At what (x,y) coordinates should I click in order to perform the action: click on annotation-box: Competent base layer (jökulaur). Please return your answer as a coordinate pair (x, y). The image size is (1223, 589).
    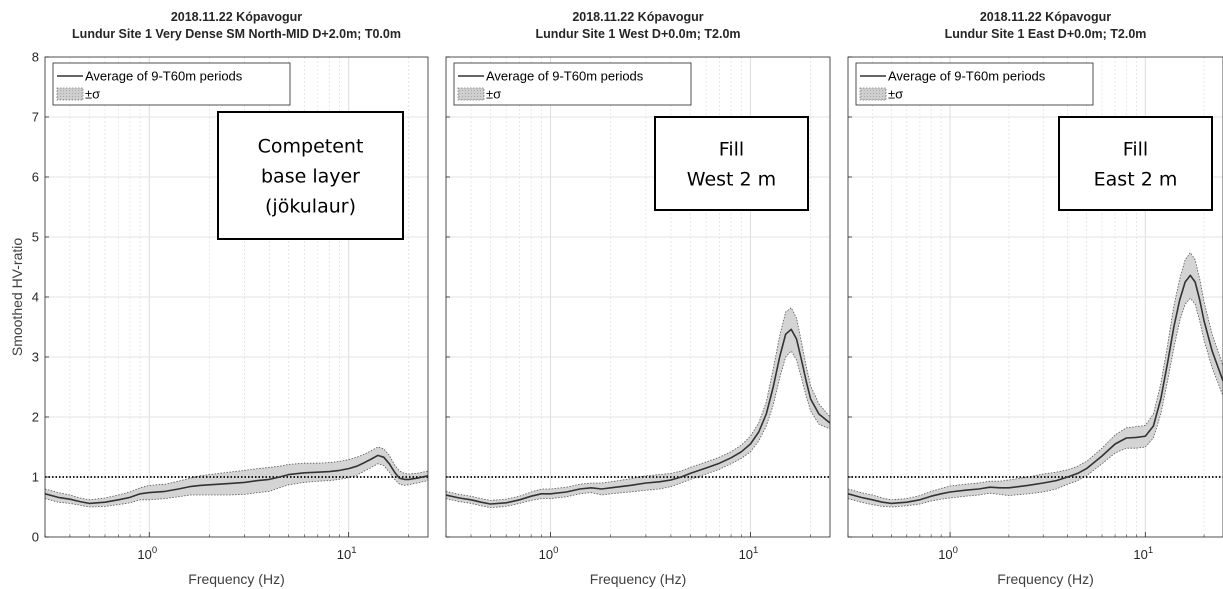
    Looking at the image, I should click on (310, 175).